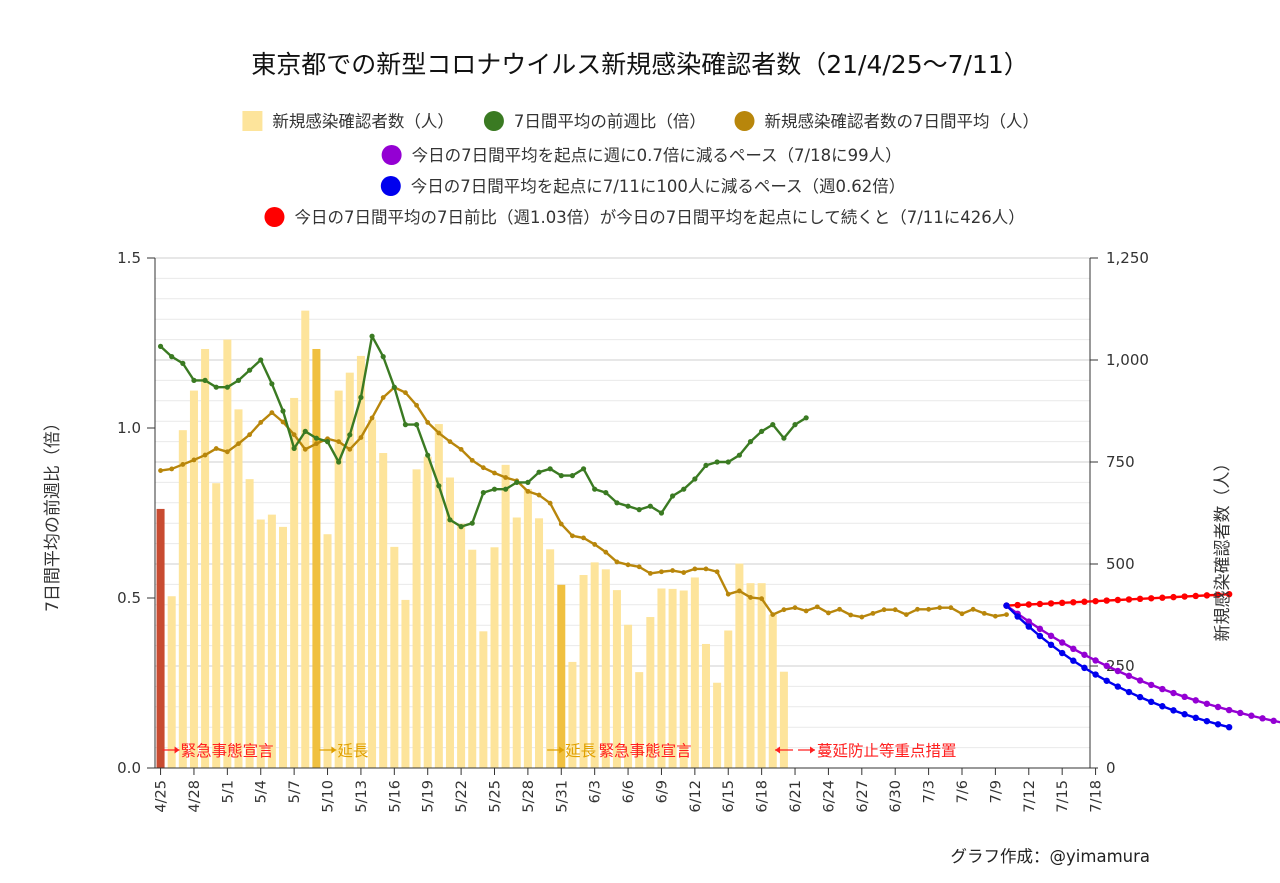  Describe the element at coordinates (1223, 548) in the screenshot. I see `y-axis-label-right: 新規感染確認者数（人）` at that location.